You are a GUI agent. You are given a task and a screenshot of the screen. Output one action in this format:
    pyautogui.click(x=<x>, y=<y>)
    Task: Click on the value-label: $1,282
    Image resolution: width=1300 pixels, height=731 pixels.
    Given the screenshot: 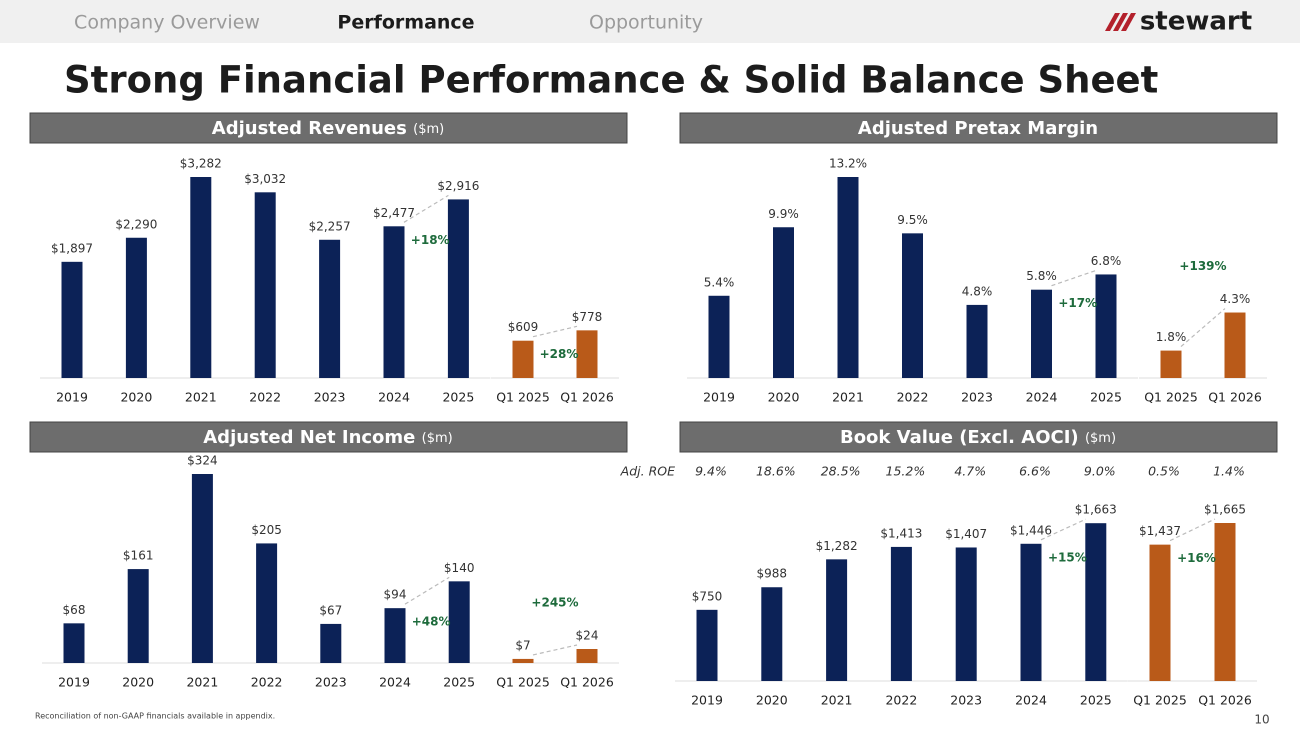 What is the action you would take?
    pyautogui.click(x=837, y=546)
    